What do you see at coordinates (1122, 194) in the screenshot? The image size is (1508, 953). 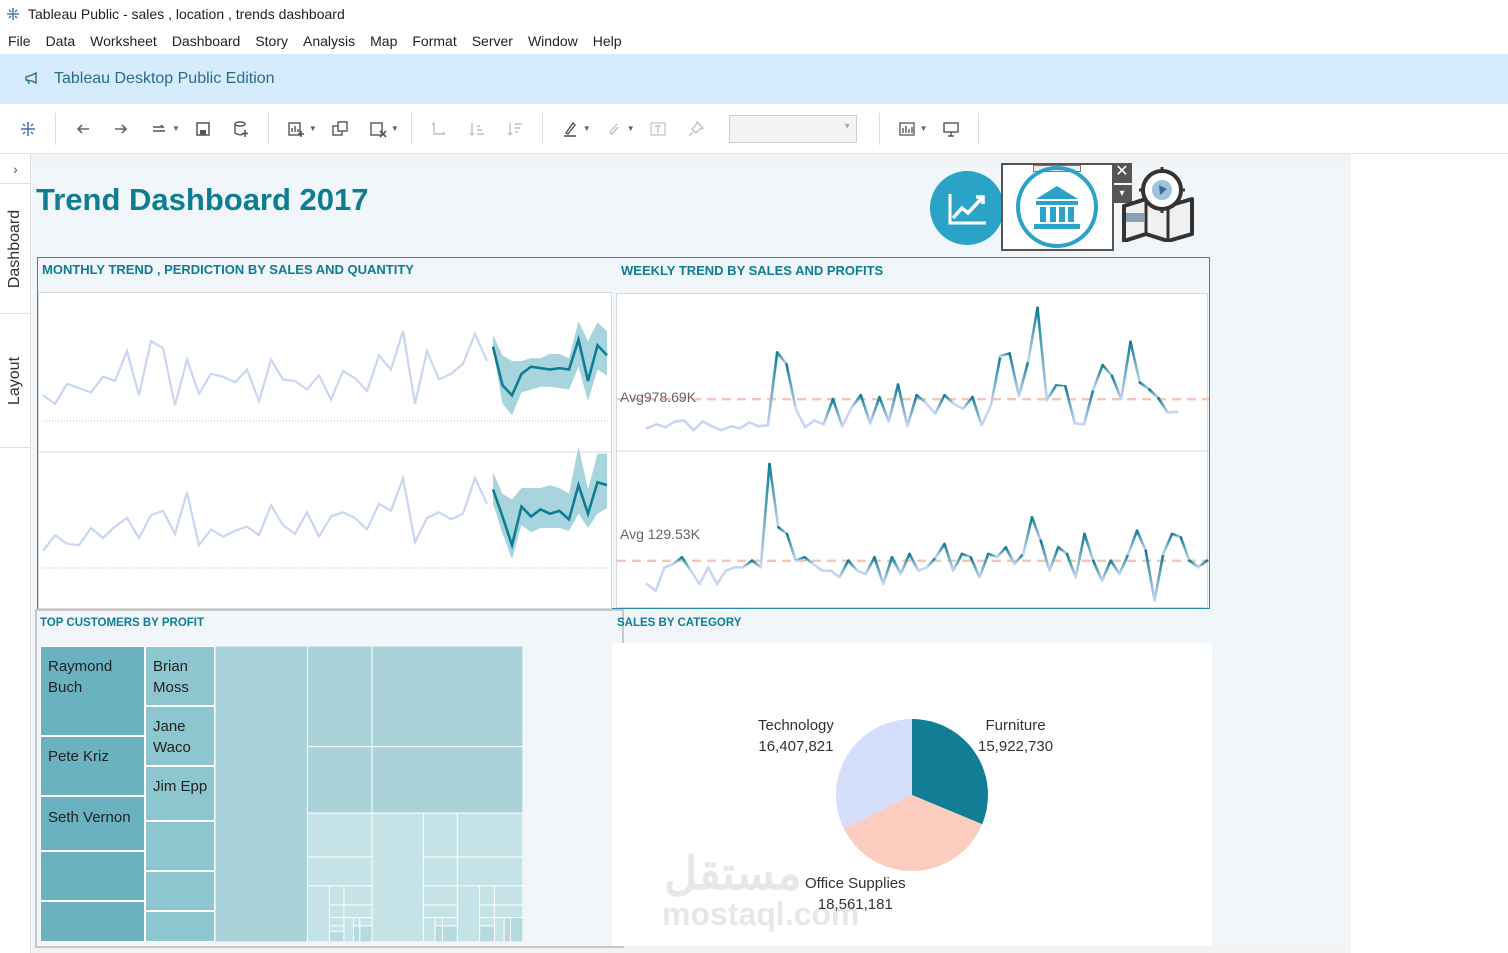 I see `more-options-icon: ▾` at bounding box center [1122, 194].